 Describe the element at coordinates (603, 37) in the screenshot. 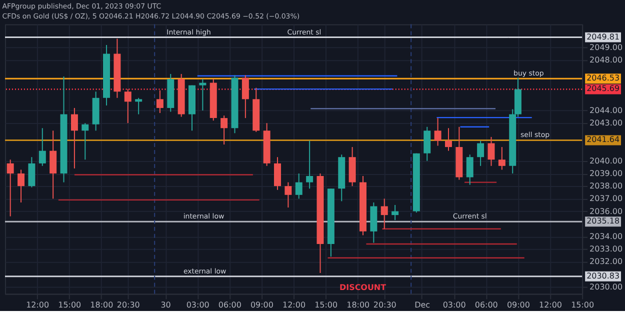

I see `ref-line-label: 2049.81` at that location.